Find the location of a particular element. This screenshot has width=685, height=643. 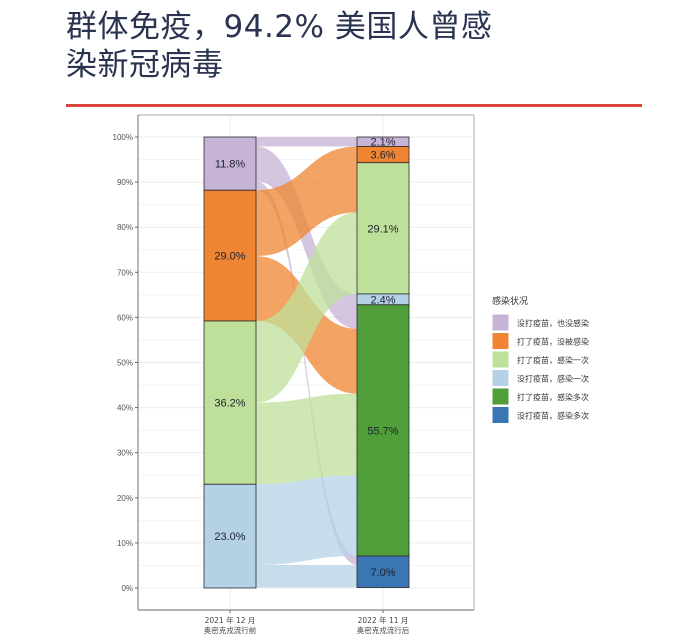

x-tick-label: 2021 年 12 月 is located at coordinates (230, 620).